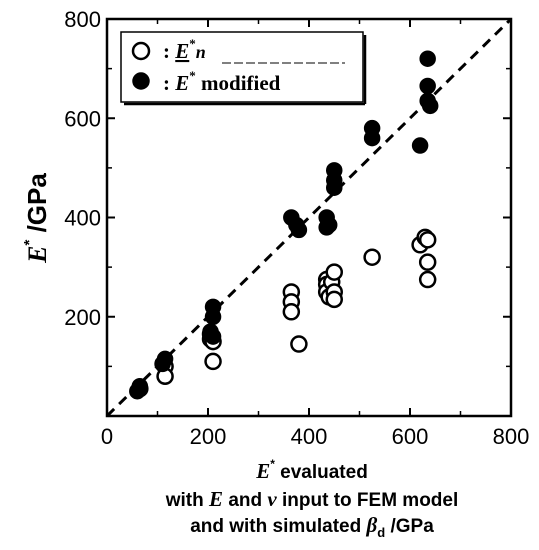  What do you see at coordinates (82, 19) in the screenshot?
I see `y-tick-label: 800` at bounding box center [82, 19].